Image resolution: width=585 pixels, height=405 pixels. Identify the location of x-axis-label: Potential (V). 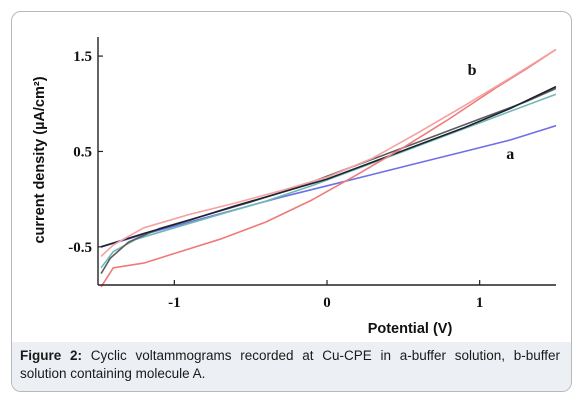
(410, 329).